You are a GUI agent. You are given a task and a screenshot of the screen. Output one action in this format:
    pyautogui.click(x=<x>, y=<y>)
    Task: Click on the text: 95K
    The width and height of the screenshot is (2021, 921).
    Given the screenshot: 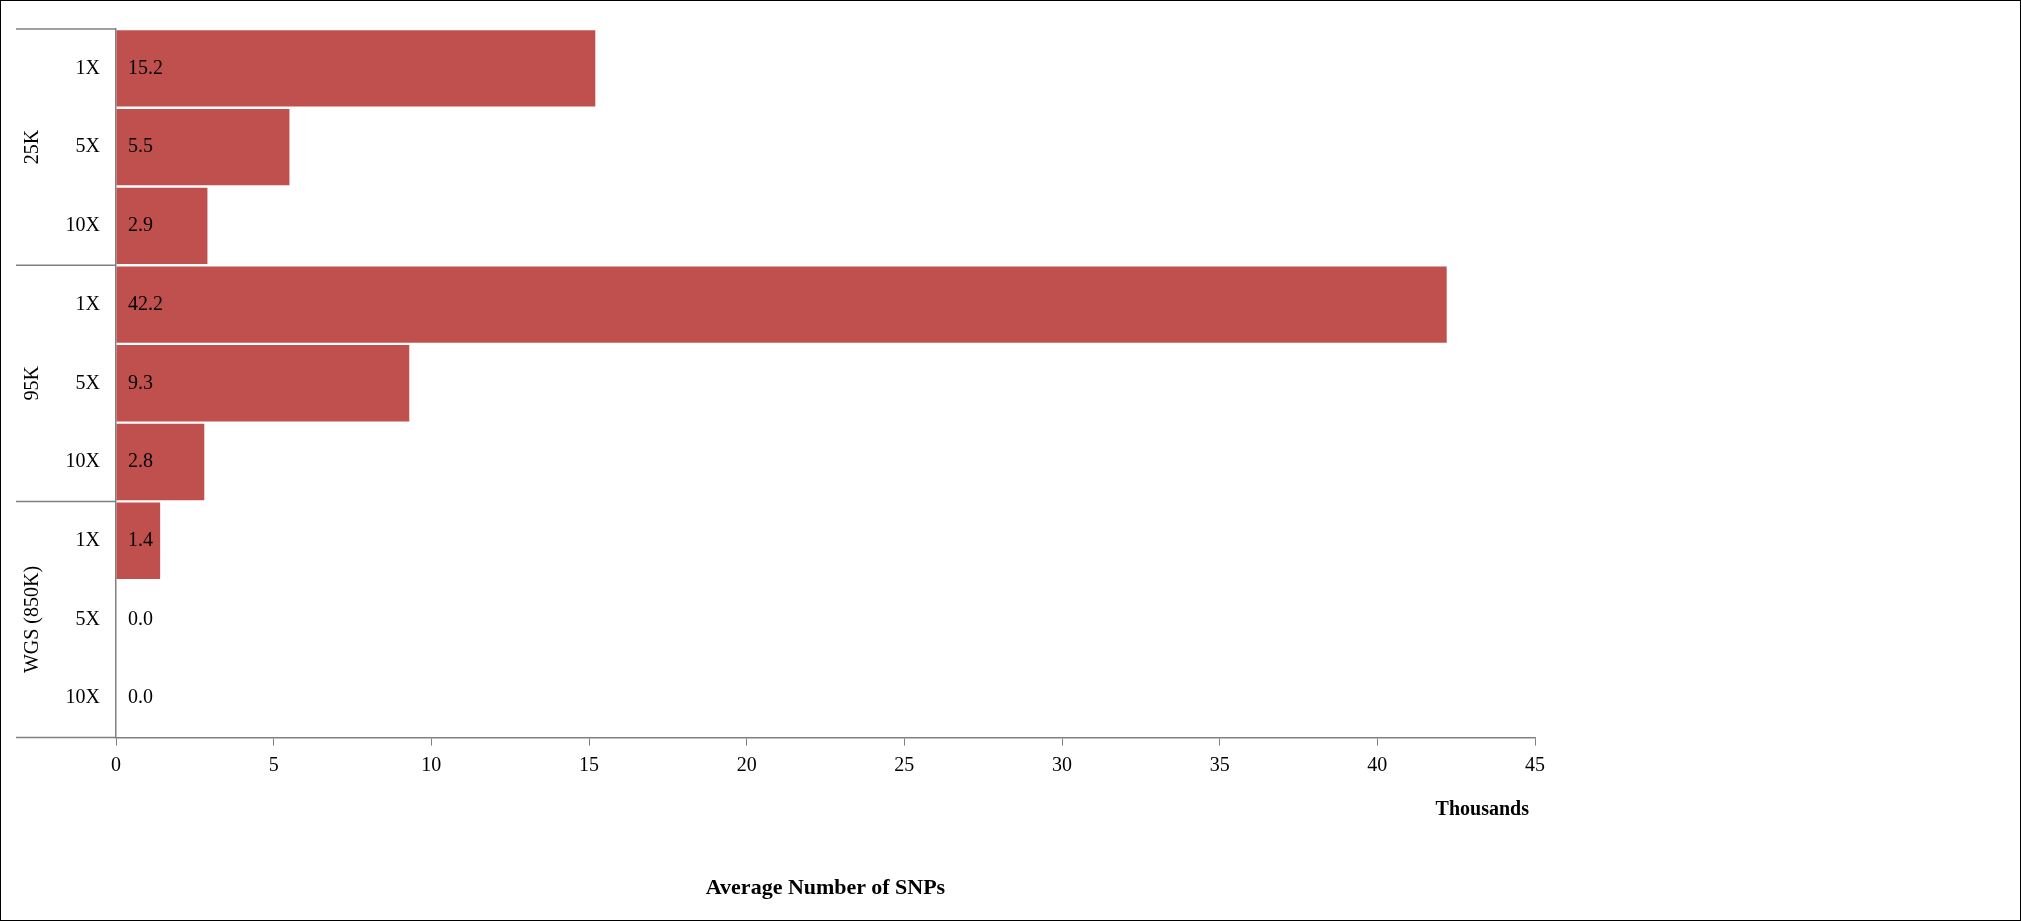 What is the action you would take?
    pyautogui.click(x=31, y=383)
    